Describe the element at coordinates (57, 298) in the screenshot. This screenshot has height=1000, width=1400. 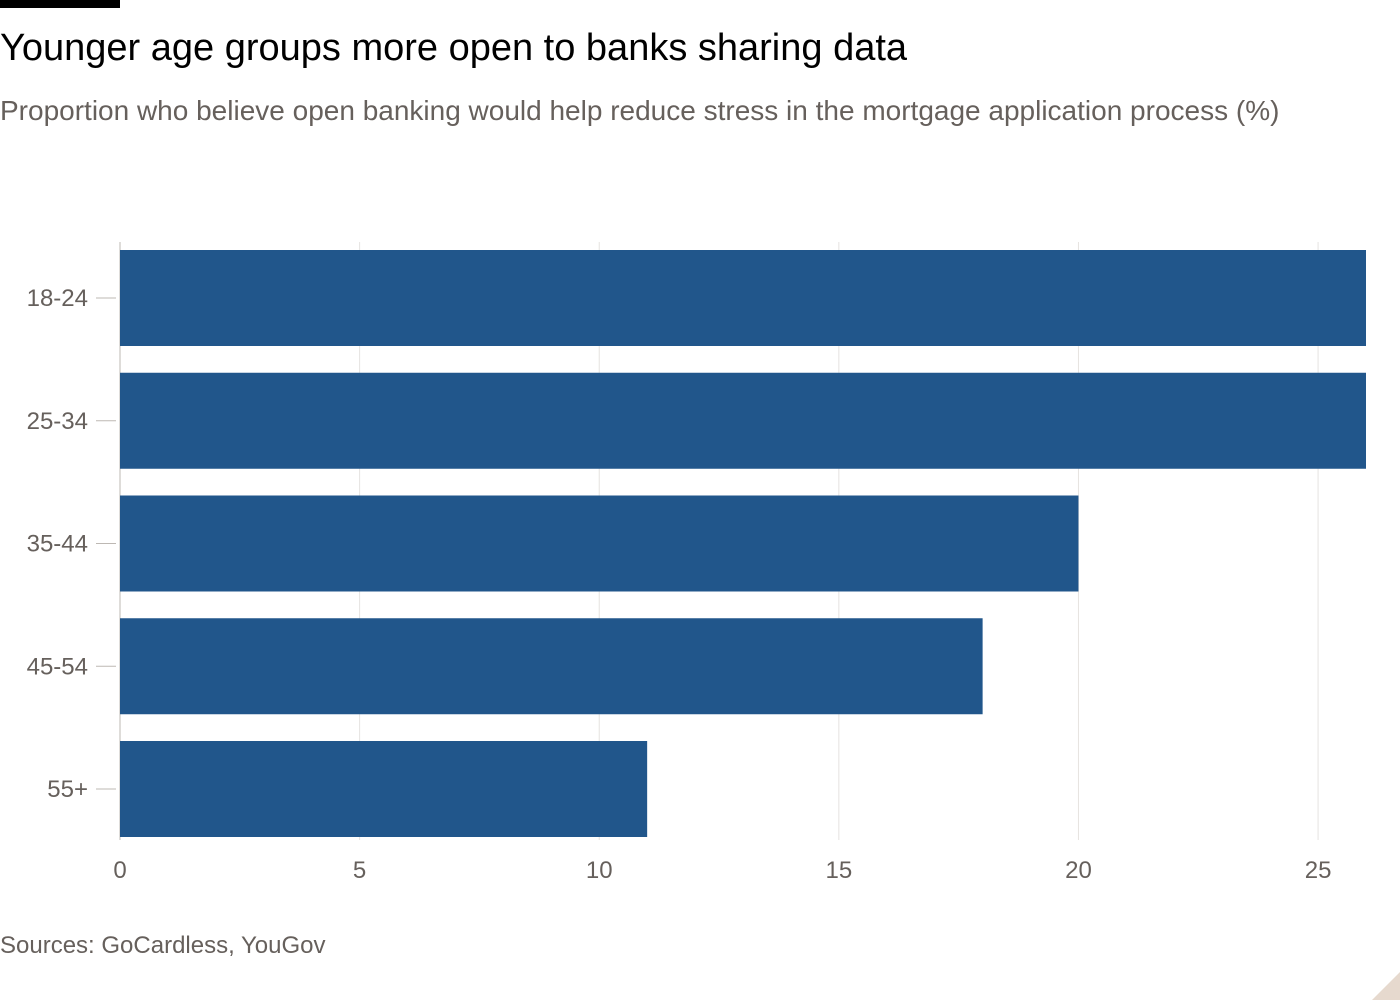
I see `category-label: 18-24` at that location.